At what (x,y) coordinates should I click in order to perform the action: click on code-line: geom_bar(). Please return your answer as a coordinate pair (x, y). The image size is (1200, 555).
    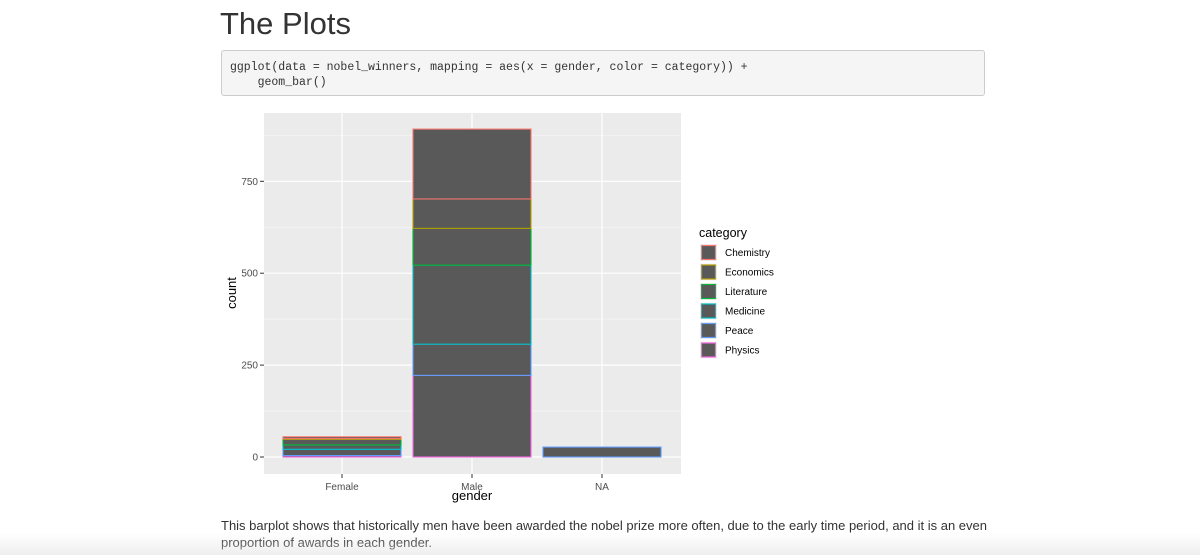
    Looking at the image, I should click on (278, 82).